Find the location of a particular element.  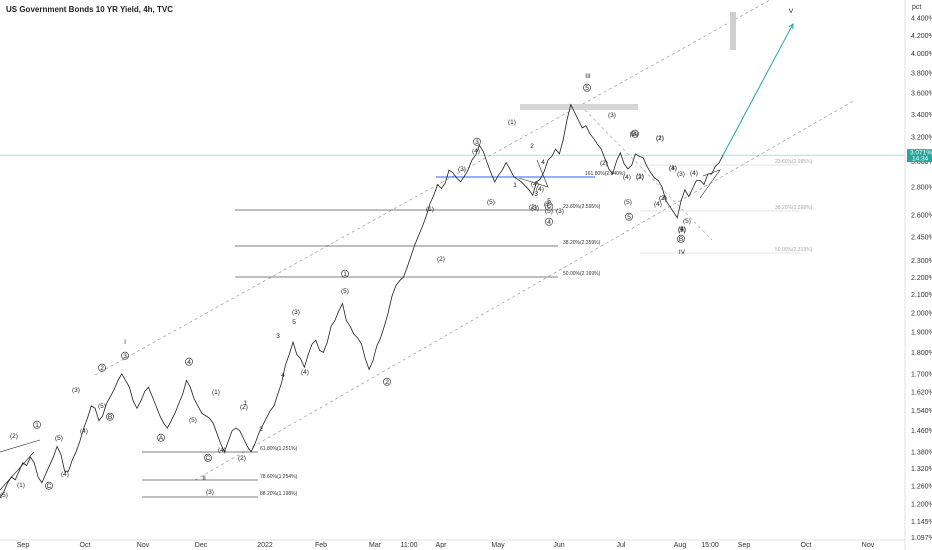

x-tick-label: Oct is located at coordinates (85, 545).